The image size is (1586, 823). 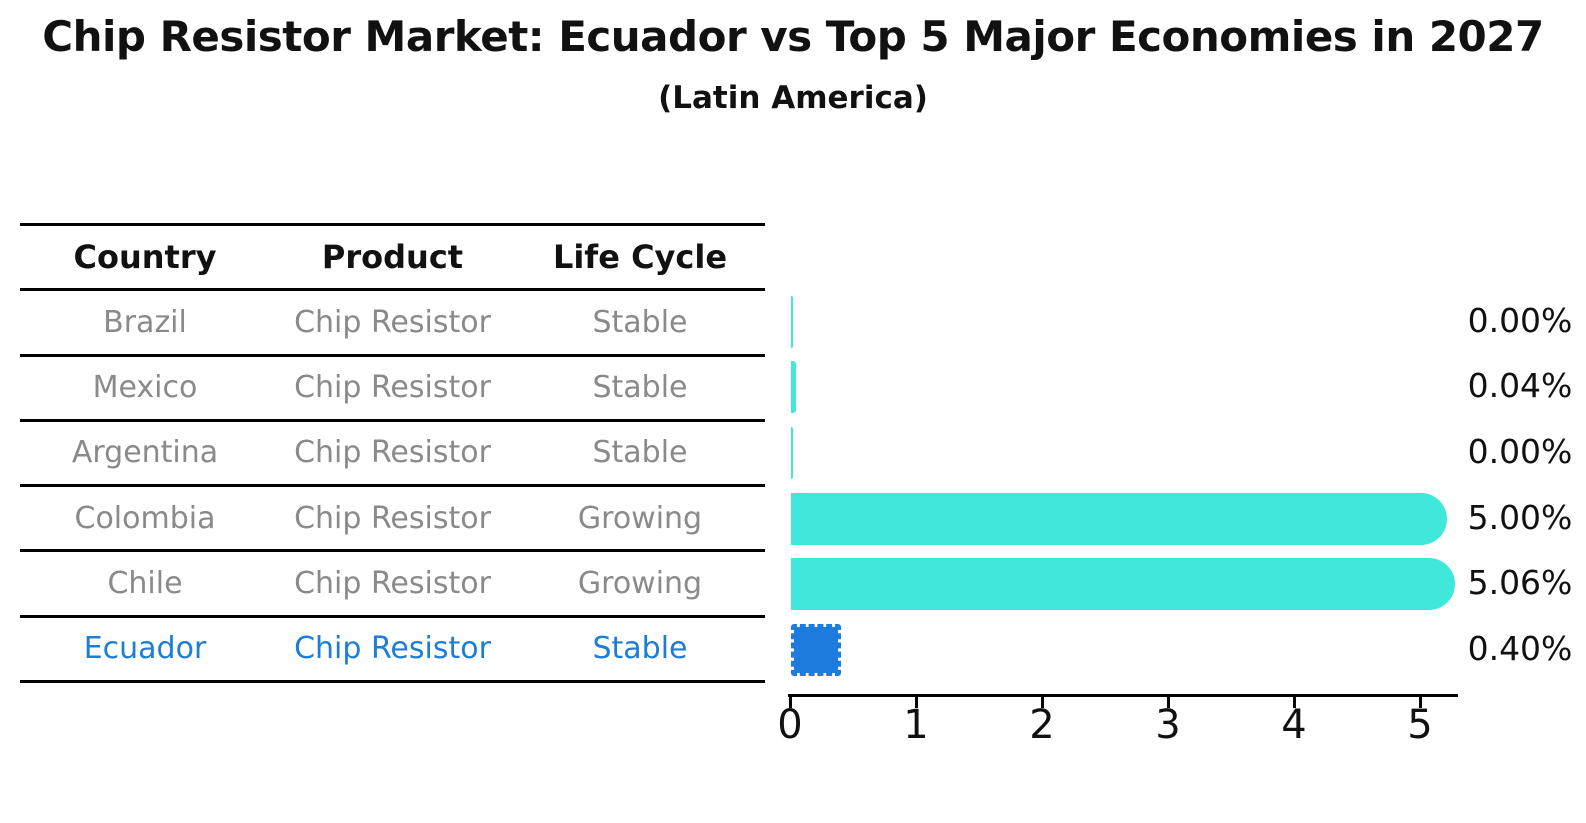 What do you see at coordinates (1520, 451) in the screenshot?
I see `value-label-argentina: 0.00%` at bounding box center [1520, 451].